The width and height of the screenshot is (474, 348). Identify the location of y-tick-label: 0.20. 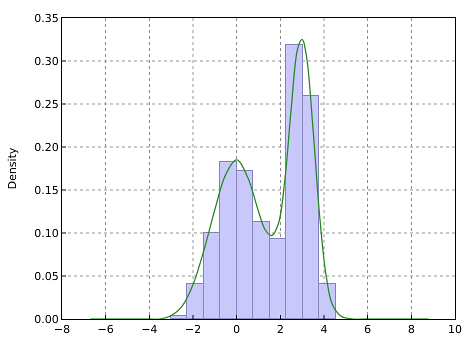
(46, 147).